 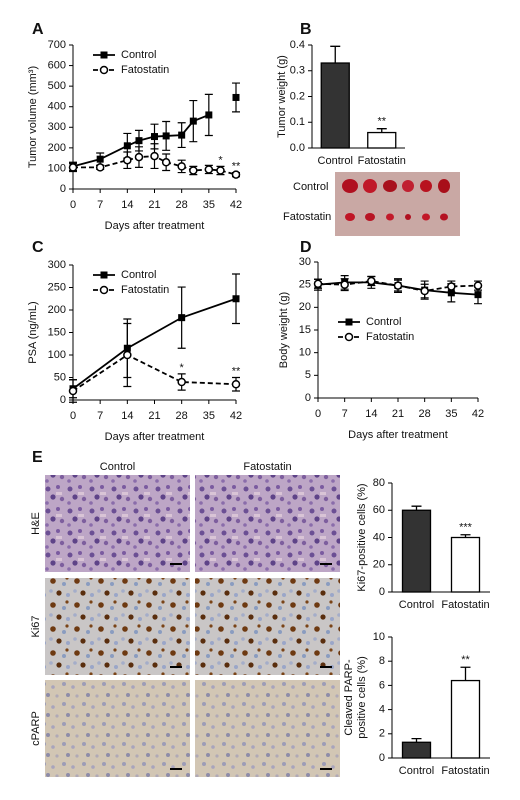 What do you see at coordinates (379, 565) in the screenshot?
I see `y-tick-label: 20` at bounding box center [379, 565].